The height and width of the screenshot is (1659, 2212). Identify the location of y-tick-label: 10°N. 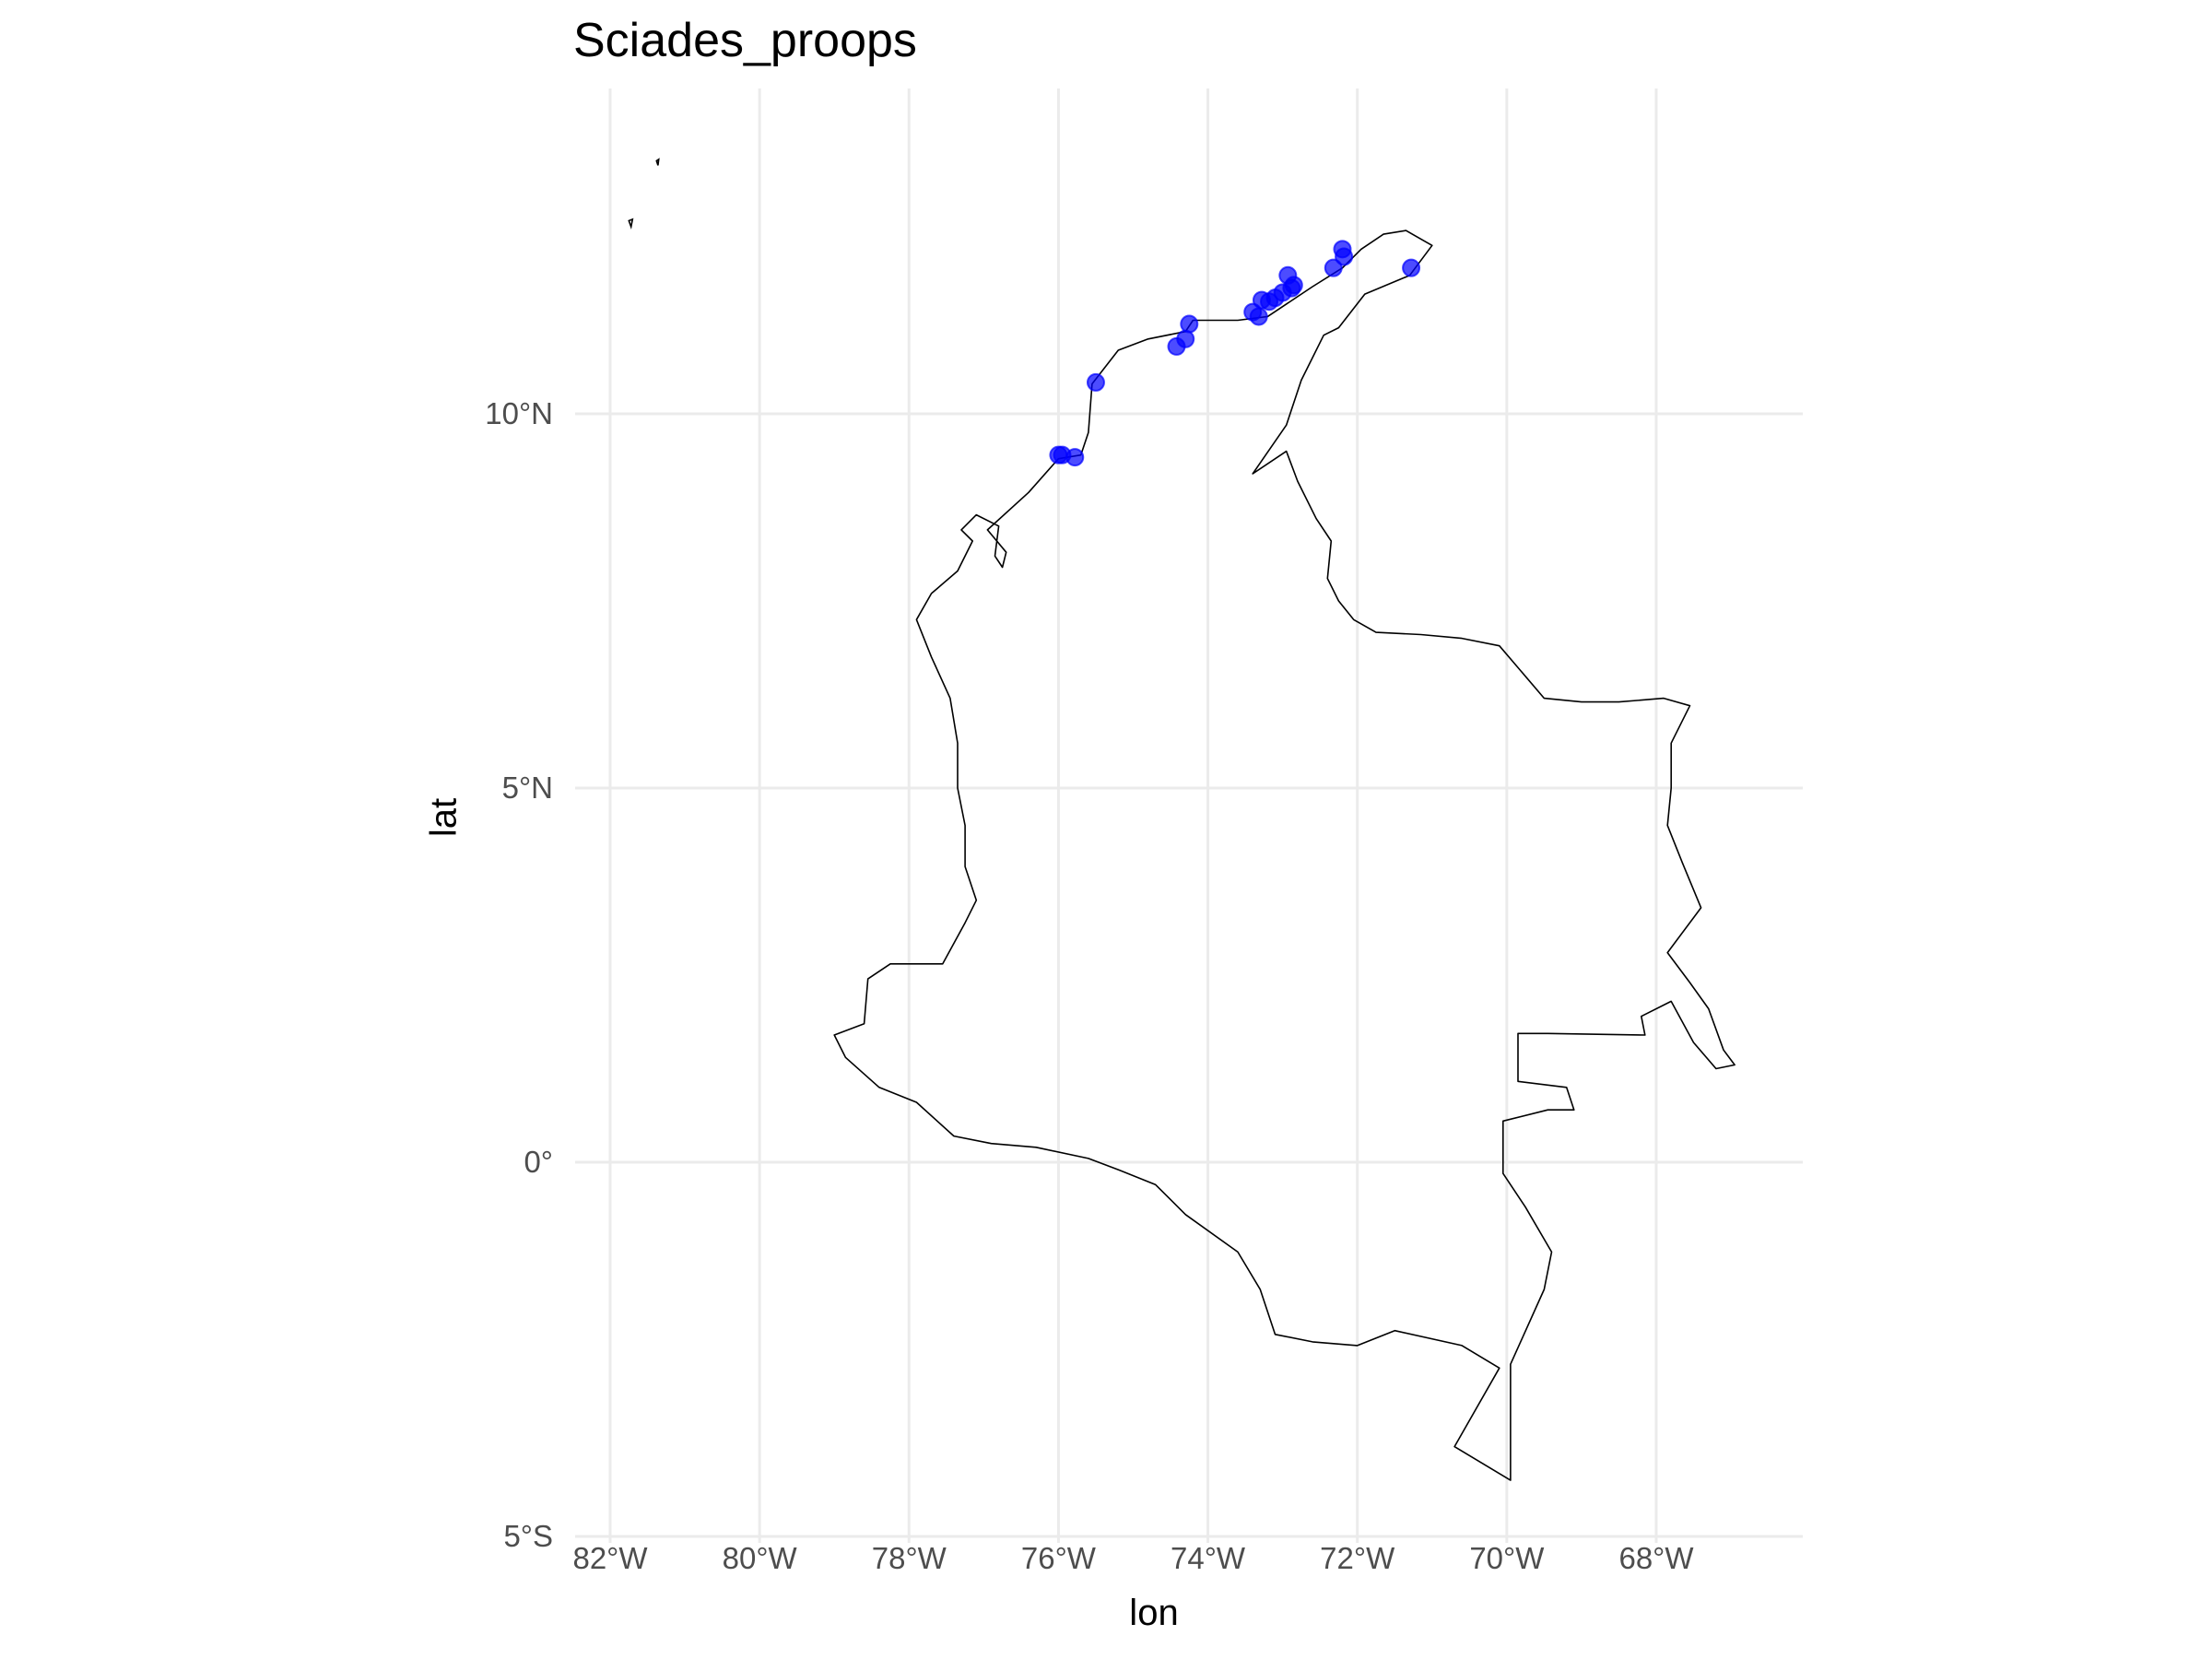
(519, 413).